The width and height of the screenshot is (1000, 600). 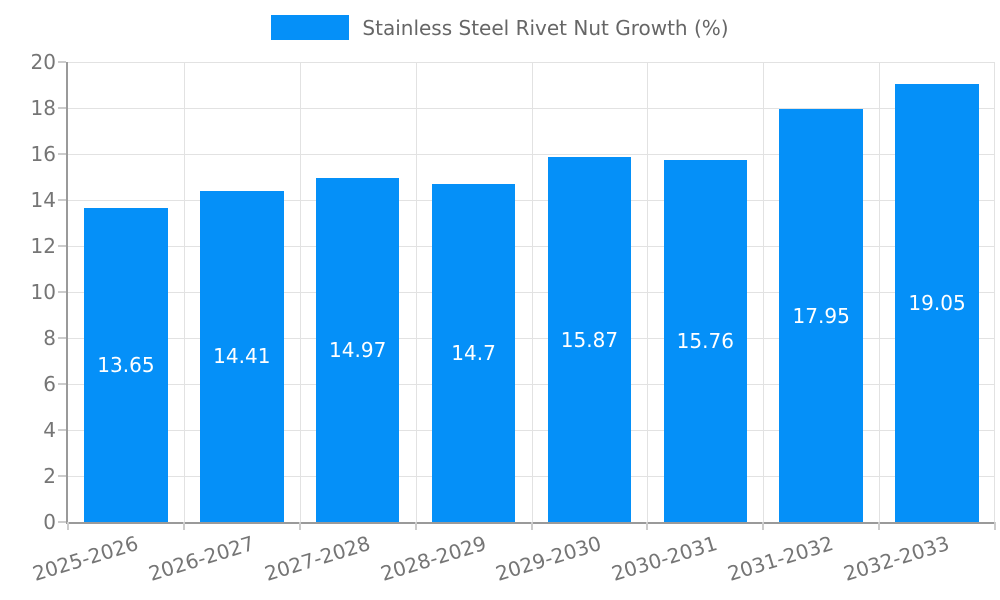 I want to click on bar: 14.41, so click(x=242, y=356).